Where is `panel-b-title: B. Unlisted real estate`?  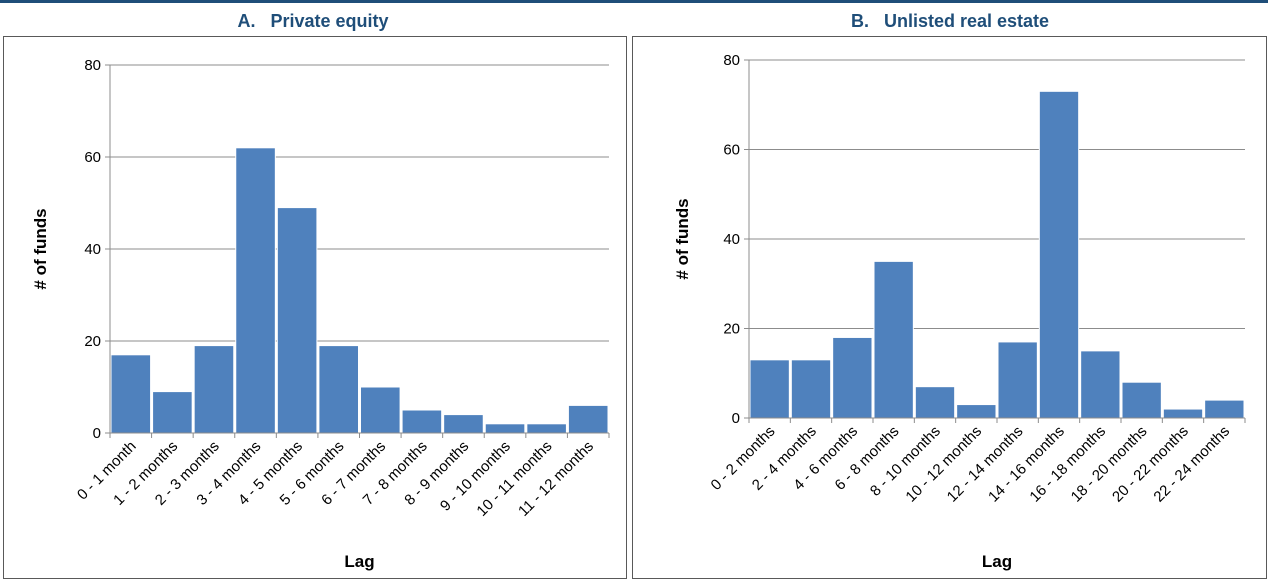 panel-b-title: B. Unlisted real estate is located at coordinates (950, 21).